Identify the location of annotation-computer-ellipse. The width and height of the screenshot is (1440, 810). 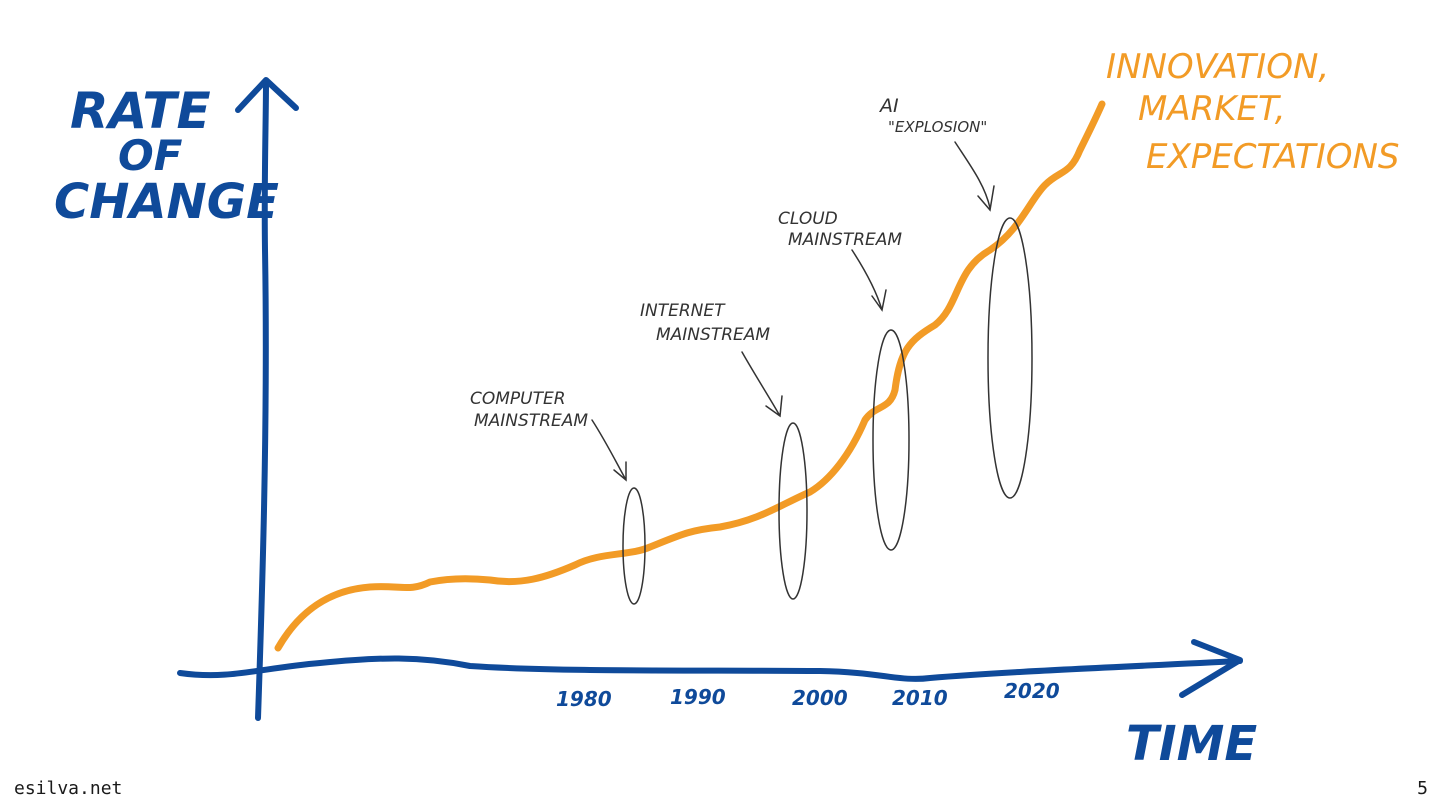
(634, 546).